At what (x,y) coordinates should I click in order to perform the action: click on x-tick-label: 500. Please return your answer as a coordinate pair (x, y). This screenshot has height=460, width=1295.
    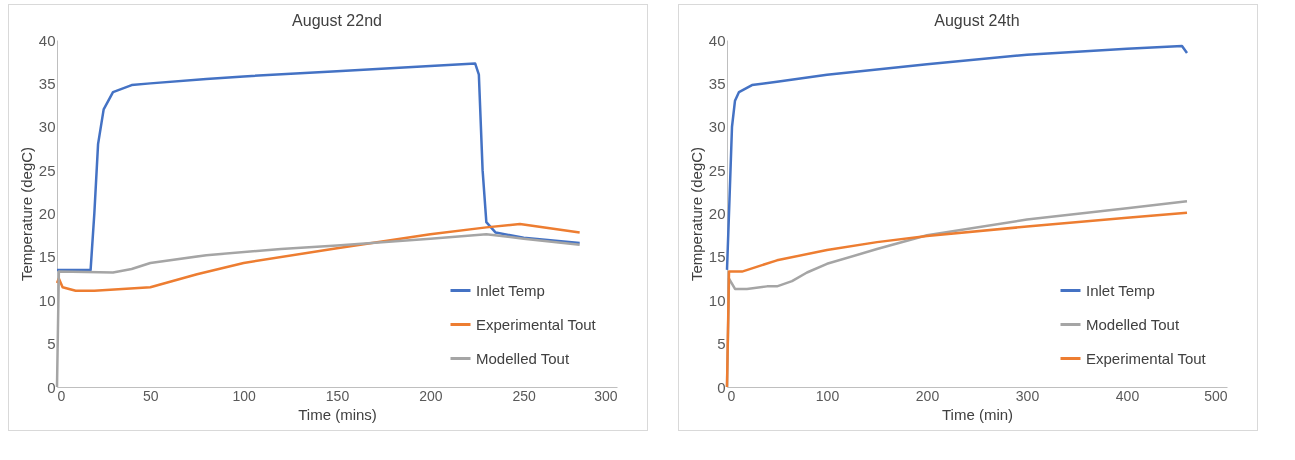
    Looking at the image, I should click on (1216, 395).